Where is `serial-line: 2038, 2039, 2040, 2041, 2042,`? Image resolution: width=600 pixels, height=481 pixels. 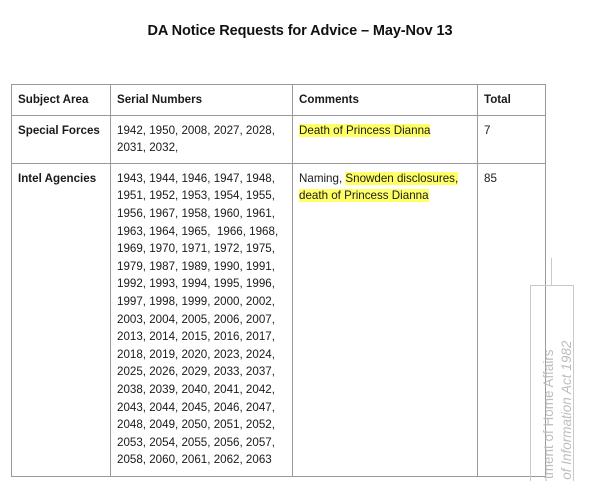
serial-line: 2038, 2039, 2040, 2041, 2042, is located at coordinates (196, 389).